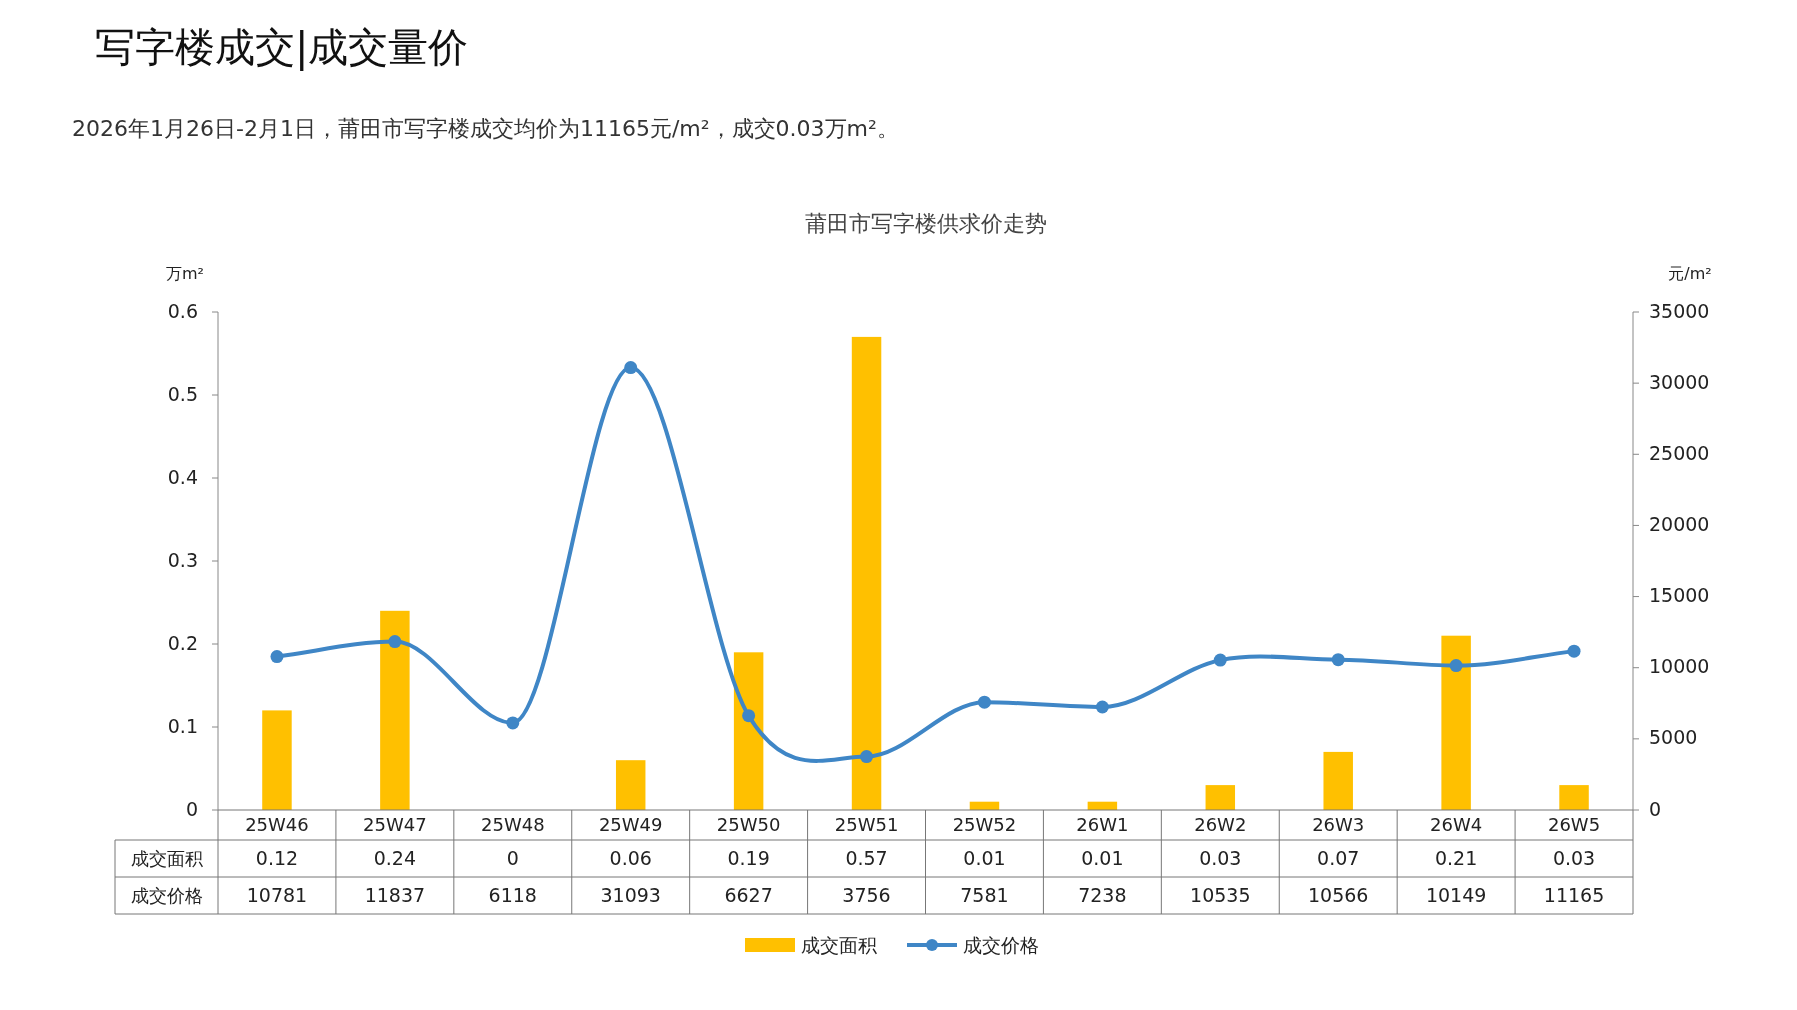 This screenshot has height=1010, width=1797. I want to click on data-label: 7238, so click(1102, 895).